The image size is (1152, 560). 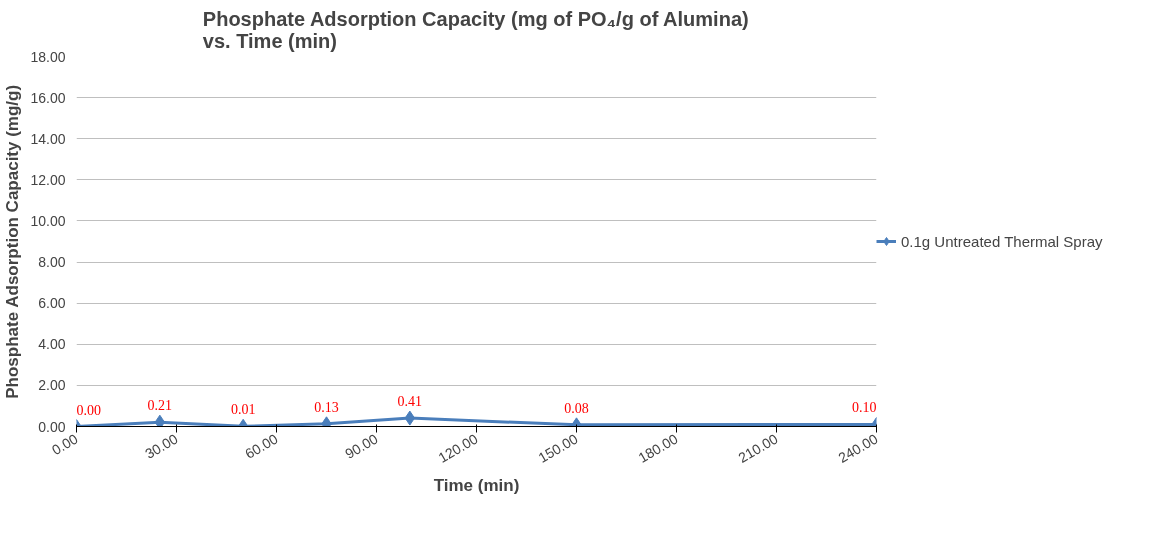 I want to click on data-label: 0.01, so click(x=243, y=410).